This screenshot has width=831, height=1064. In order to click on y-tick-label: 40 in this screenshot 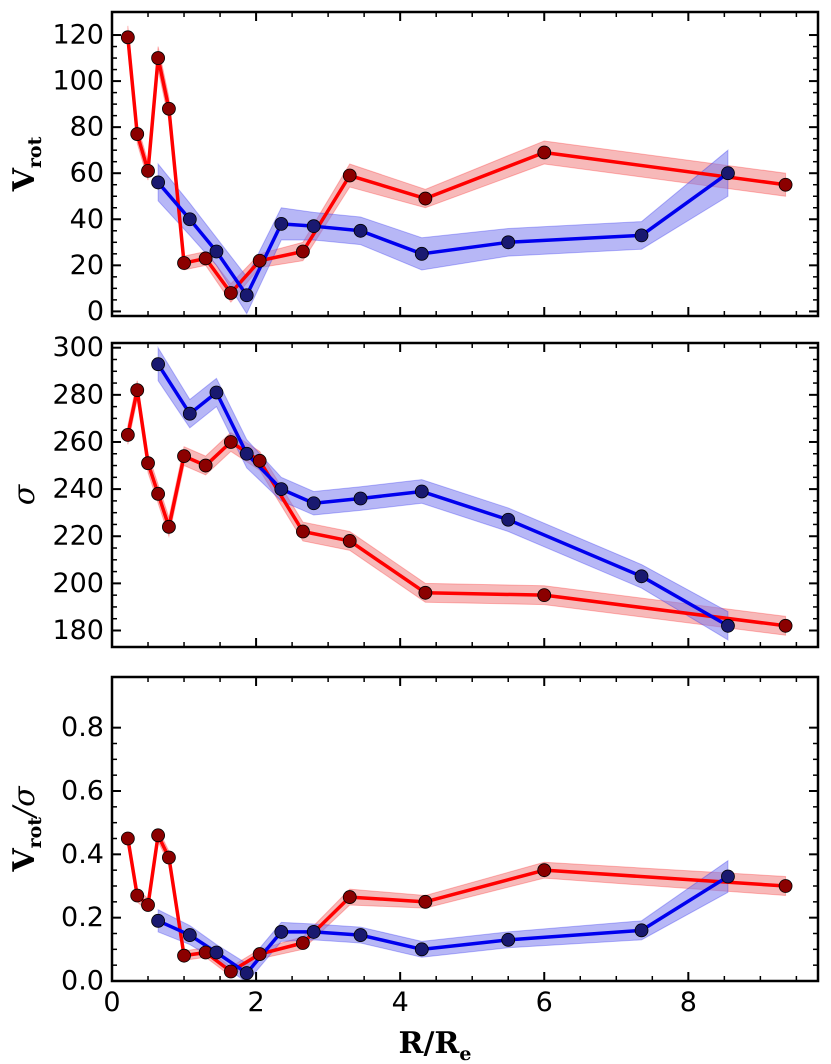, I will do `click(87, 219)`.